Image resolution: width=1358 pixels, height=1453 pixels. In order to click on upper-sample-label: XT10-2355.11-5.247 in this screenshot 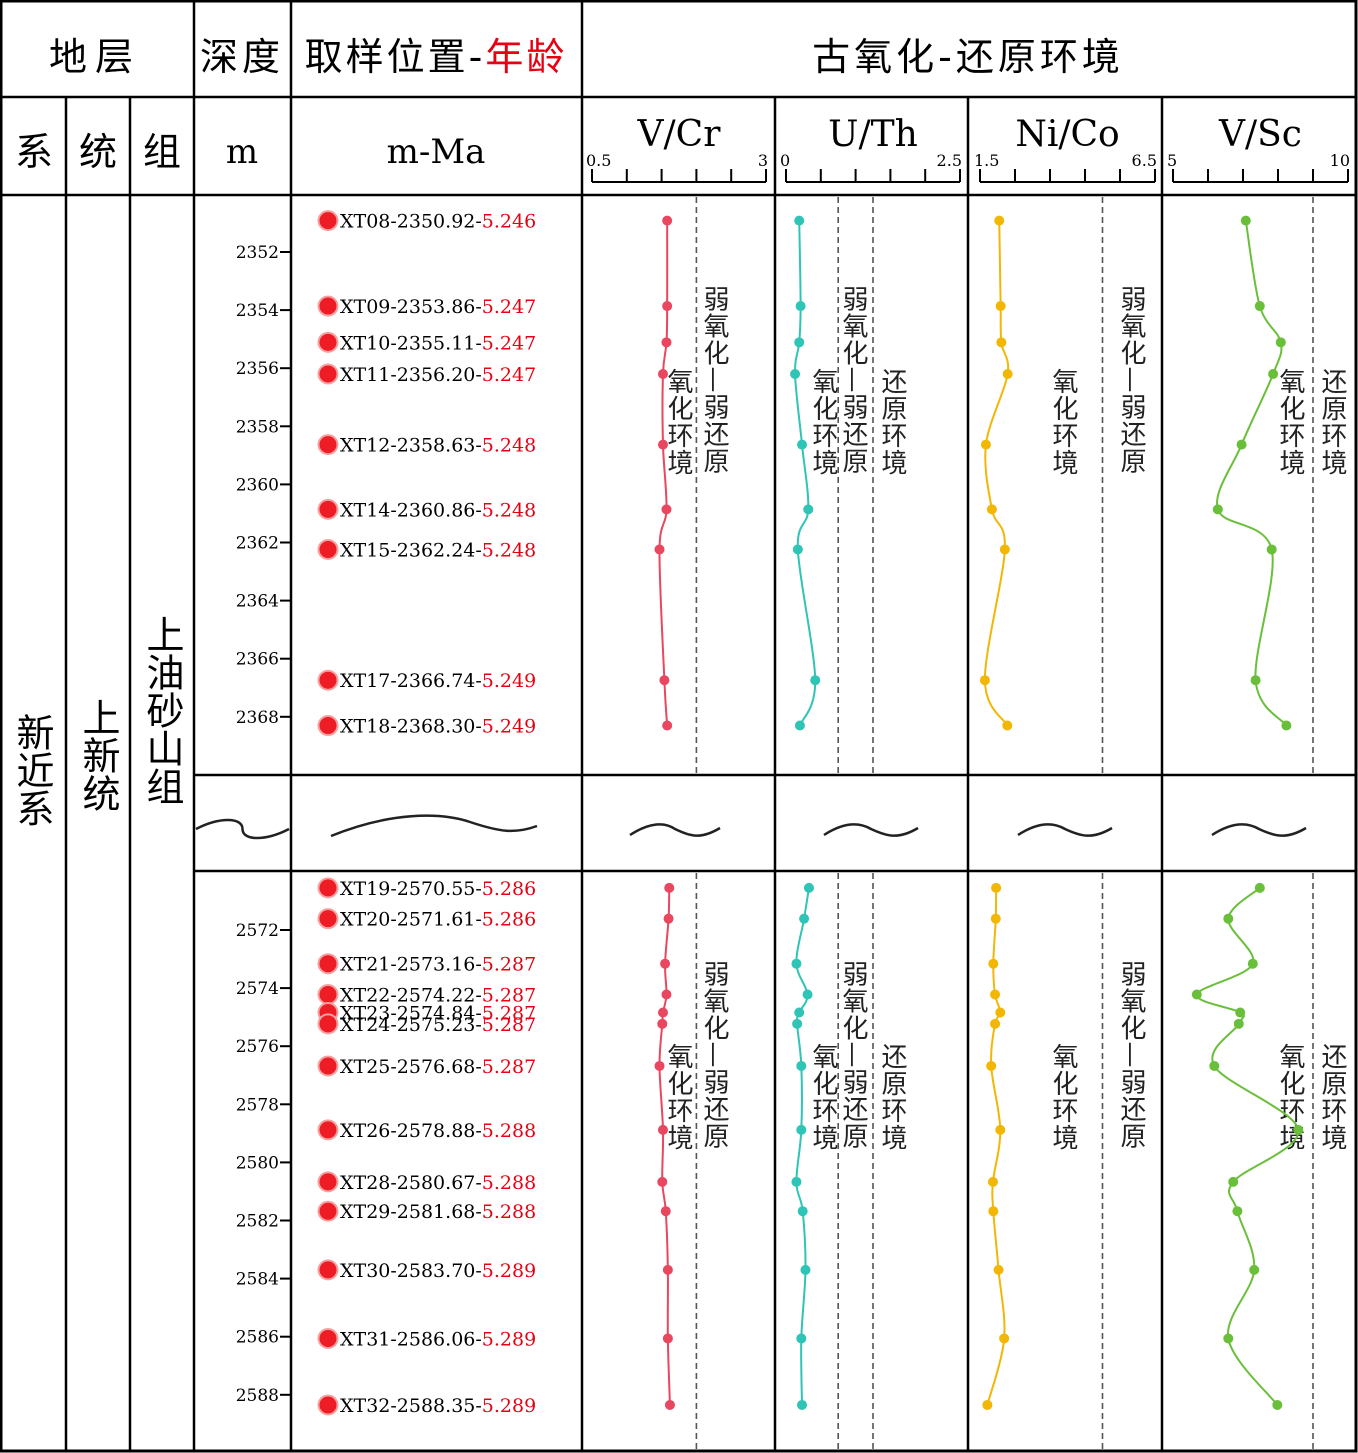, I will do `click(438, 343)`.